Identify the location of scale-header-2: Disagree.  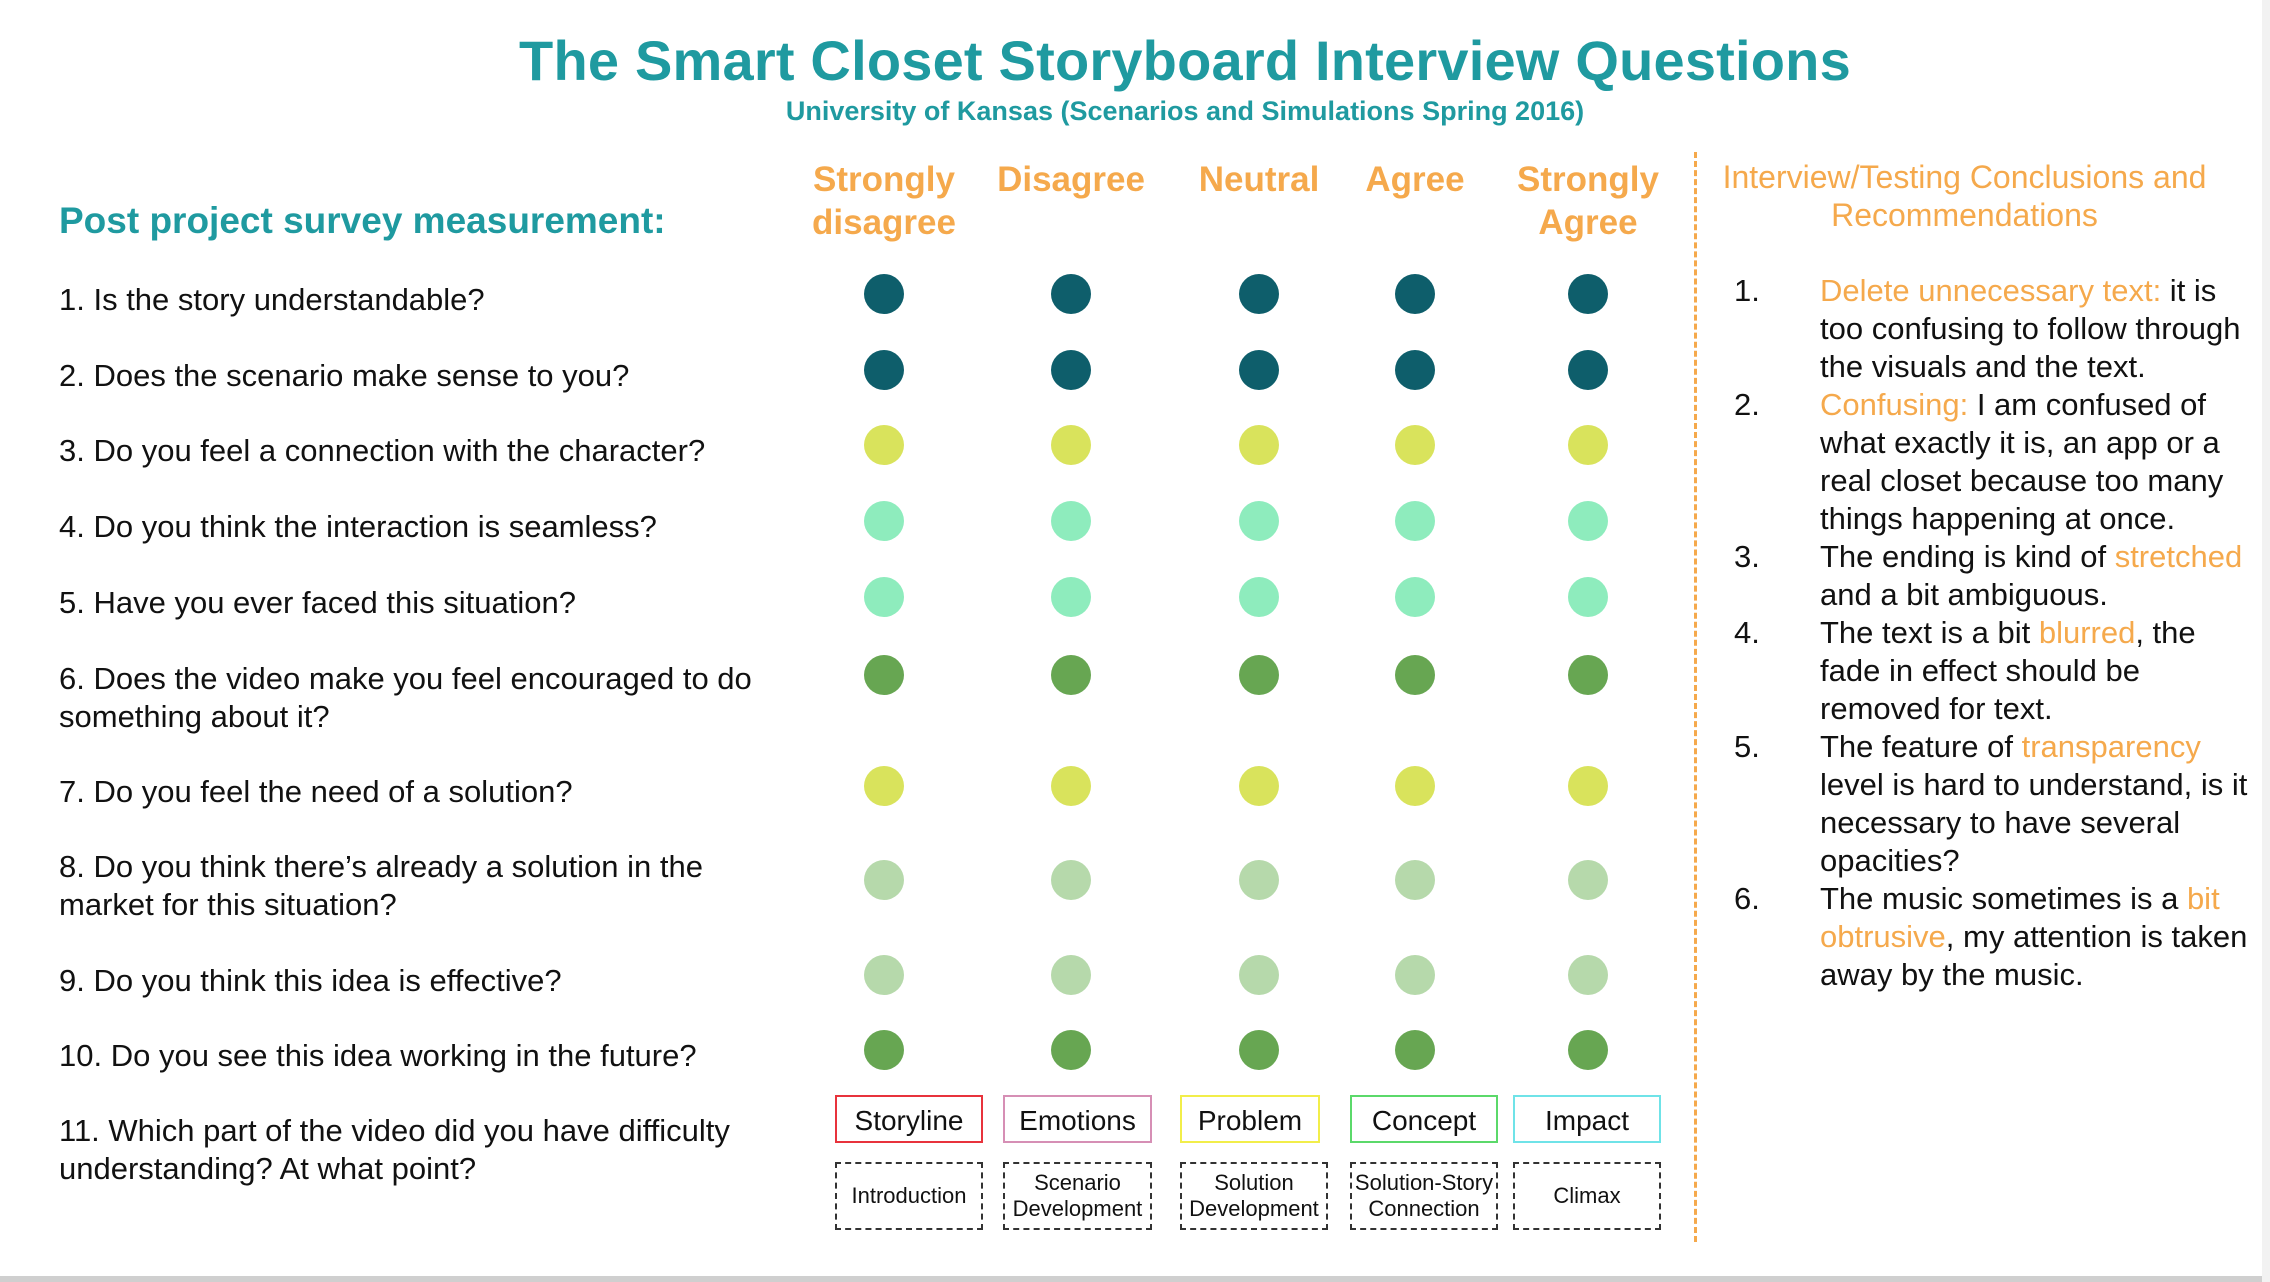
(1071, 179).